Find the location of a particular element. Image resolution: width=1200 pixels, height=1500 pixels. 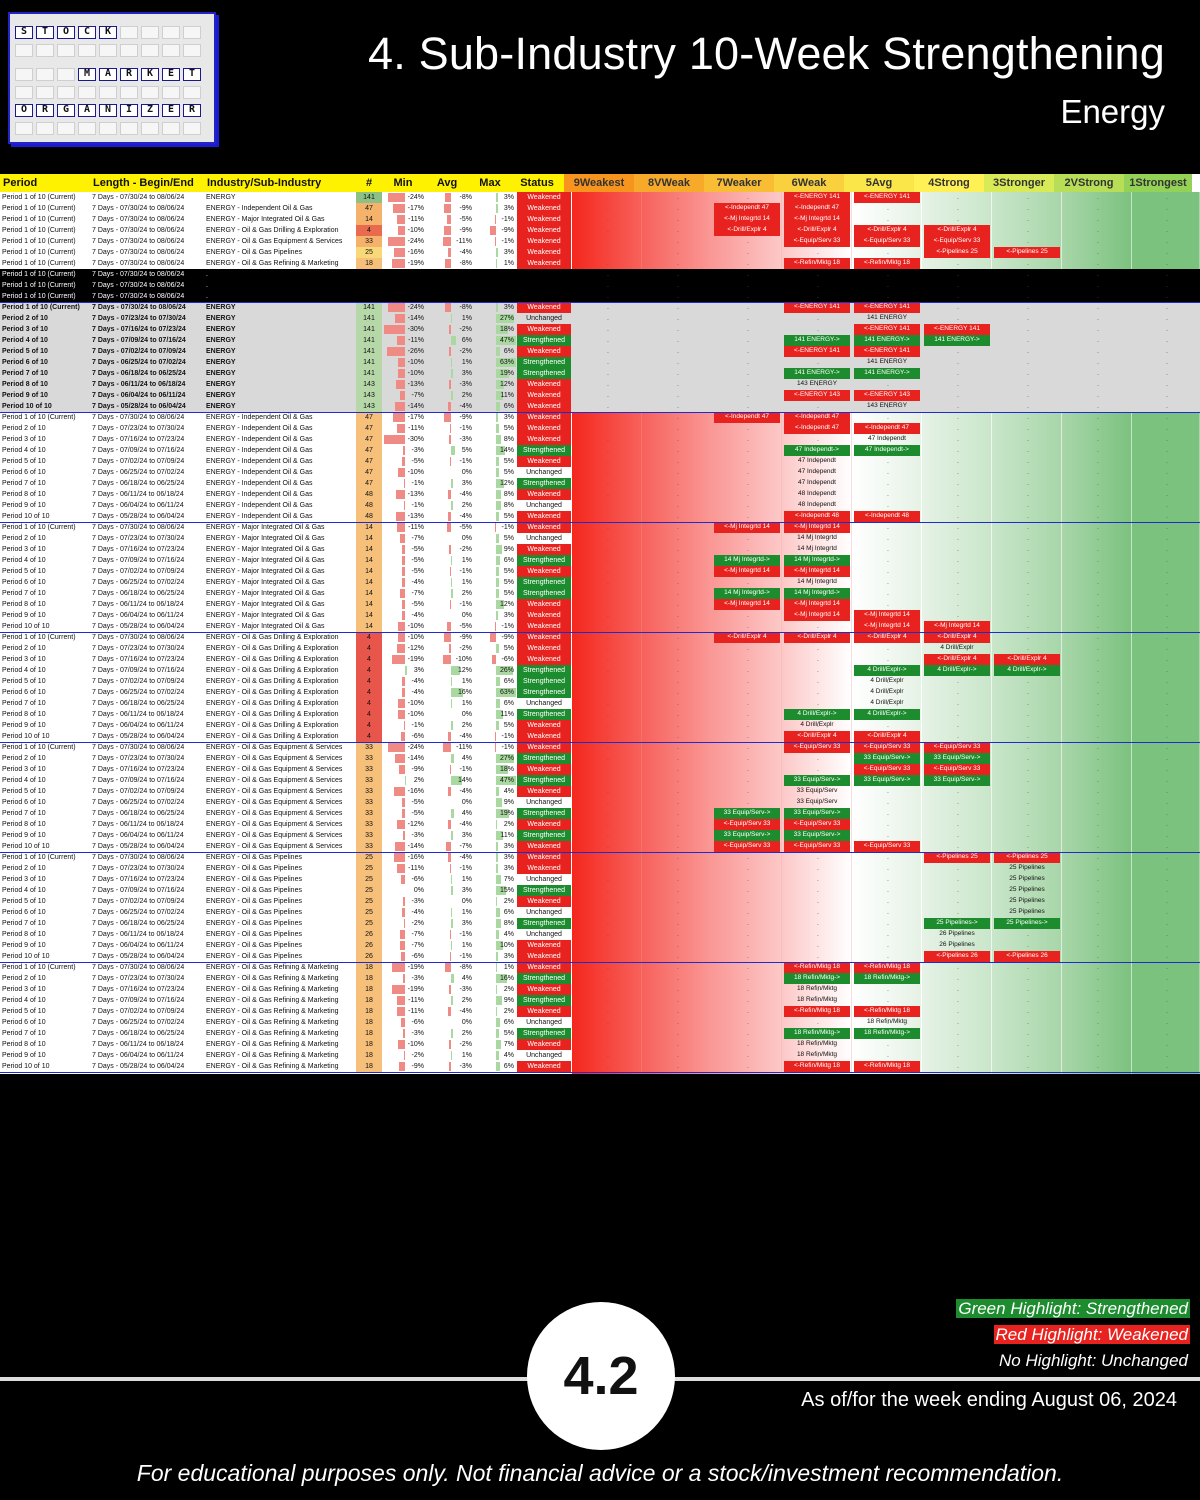

score-label: <-Mj Integrtd 14 is located at coordinates (817, 527).